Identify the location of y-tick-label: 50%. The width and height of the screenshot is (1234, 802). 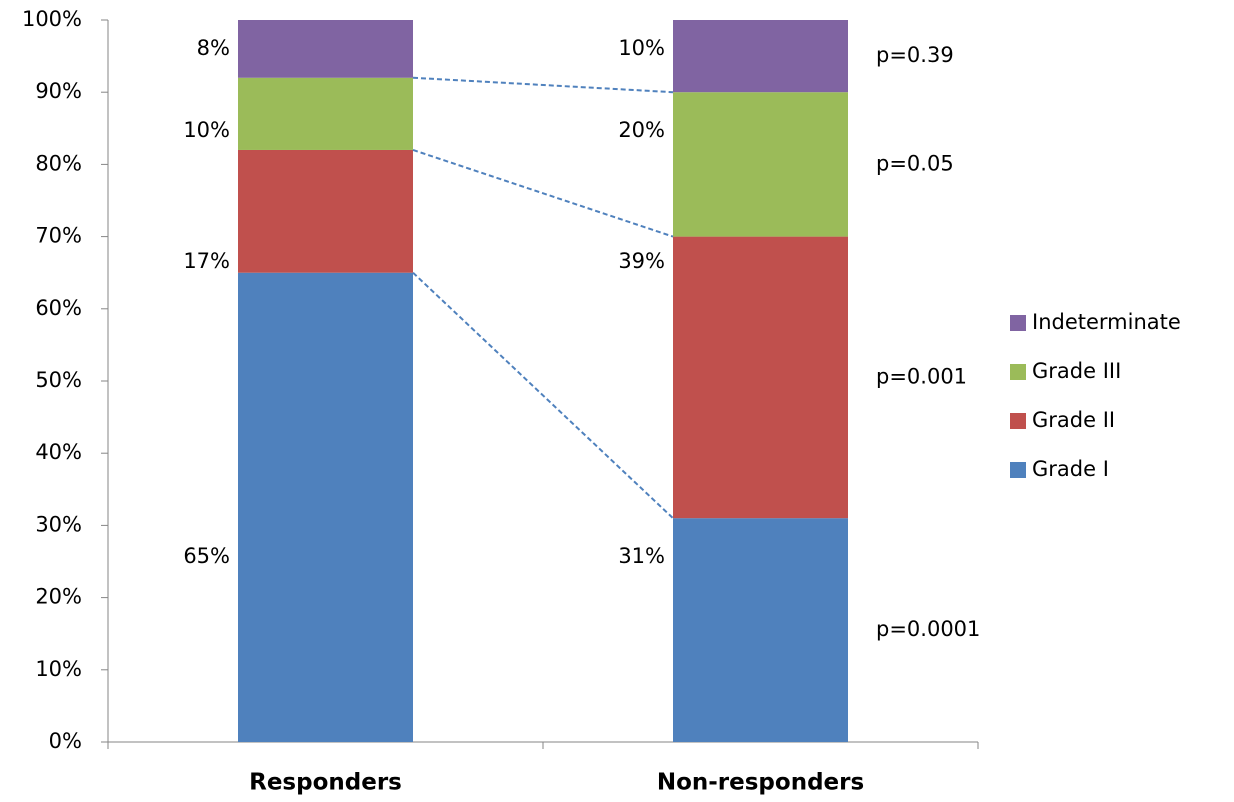
(58, 380).